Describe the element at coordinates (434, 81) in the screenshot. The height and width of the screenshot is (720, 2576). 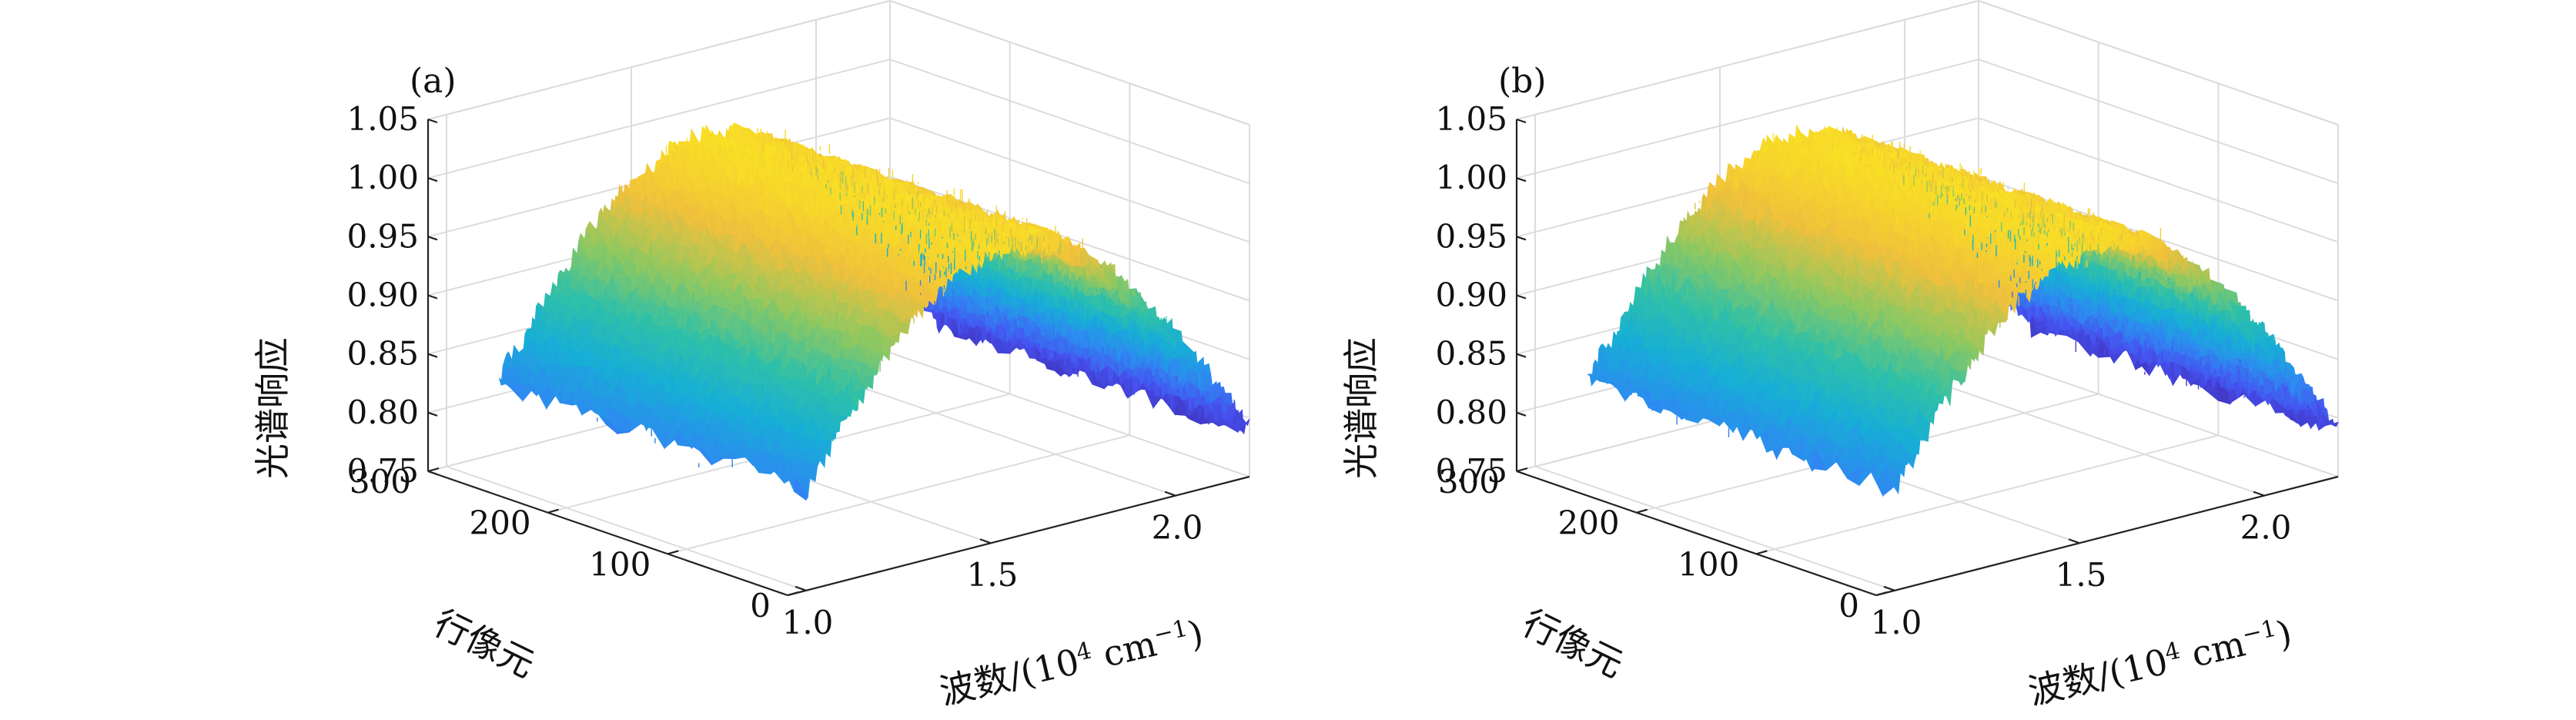
I see `panel-label: (a)` at that location.